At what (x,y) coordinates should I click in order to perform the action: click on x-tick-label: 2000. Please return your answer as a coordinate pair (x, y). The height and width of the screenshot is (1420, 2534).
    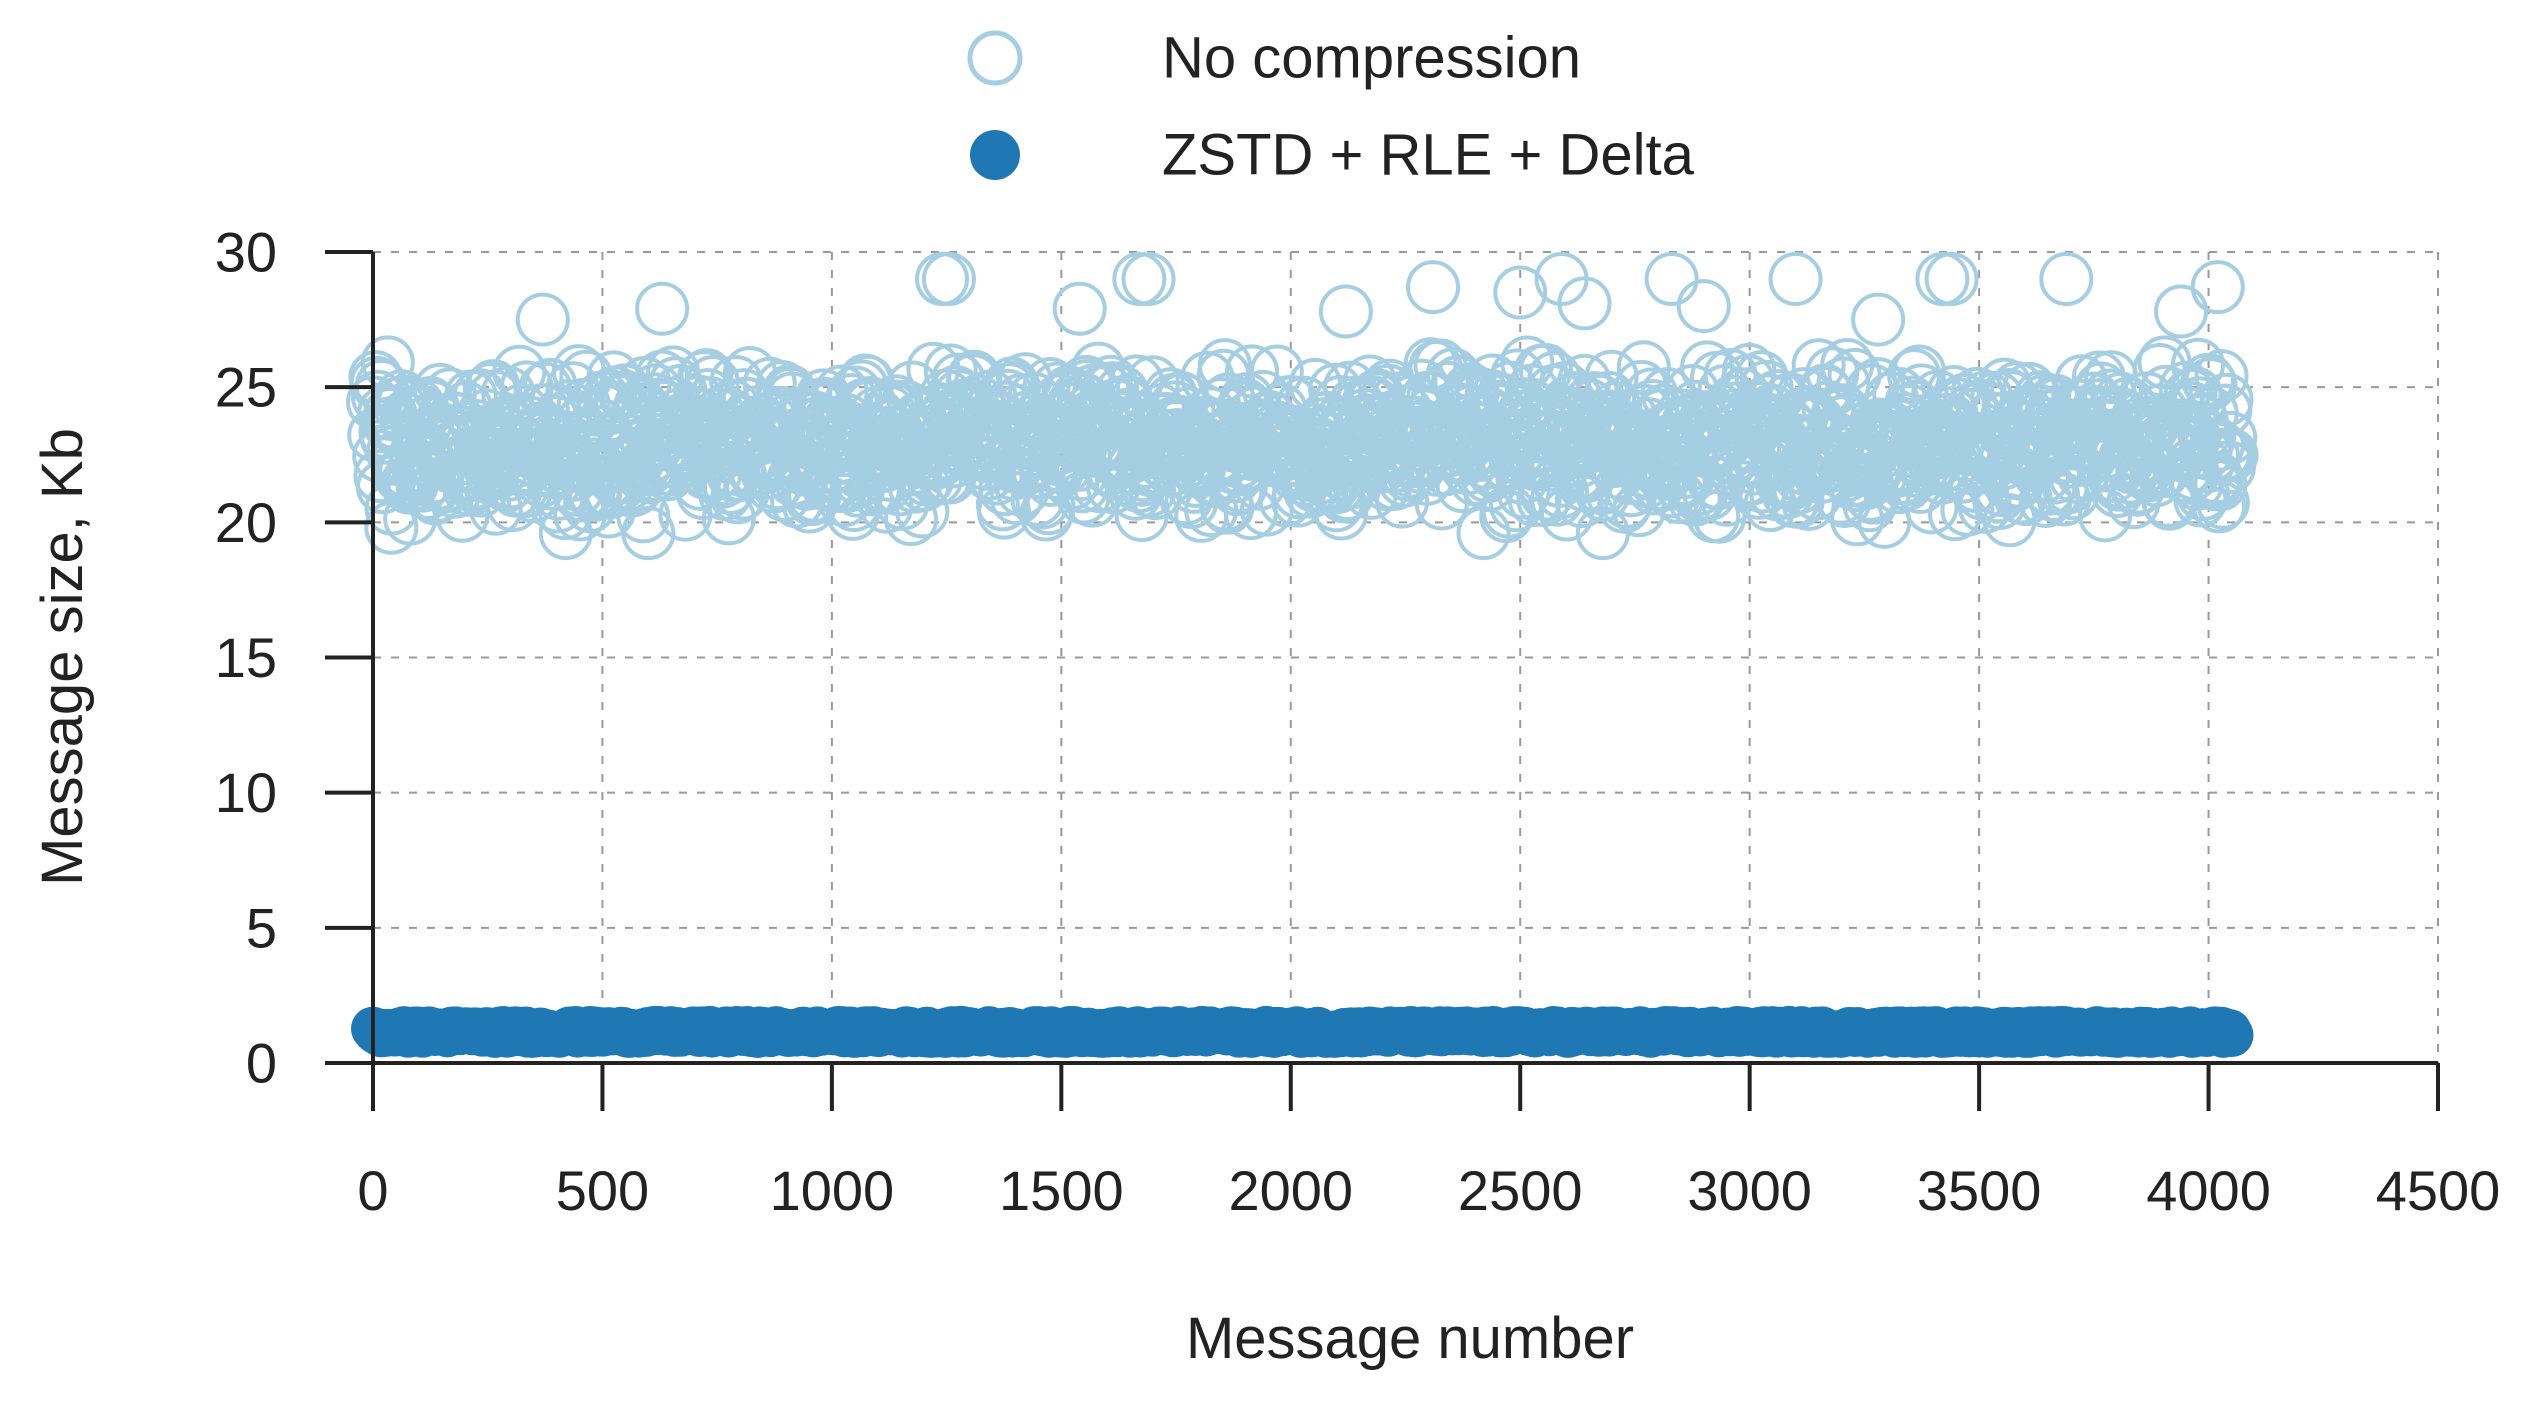
    Looking at the image, I should click on (1290, 1190).